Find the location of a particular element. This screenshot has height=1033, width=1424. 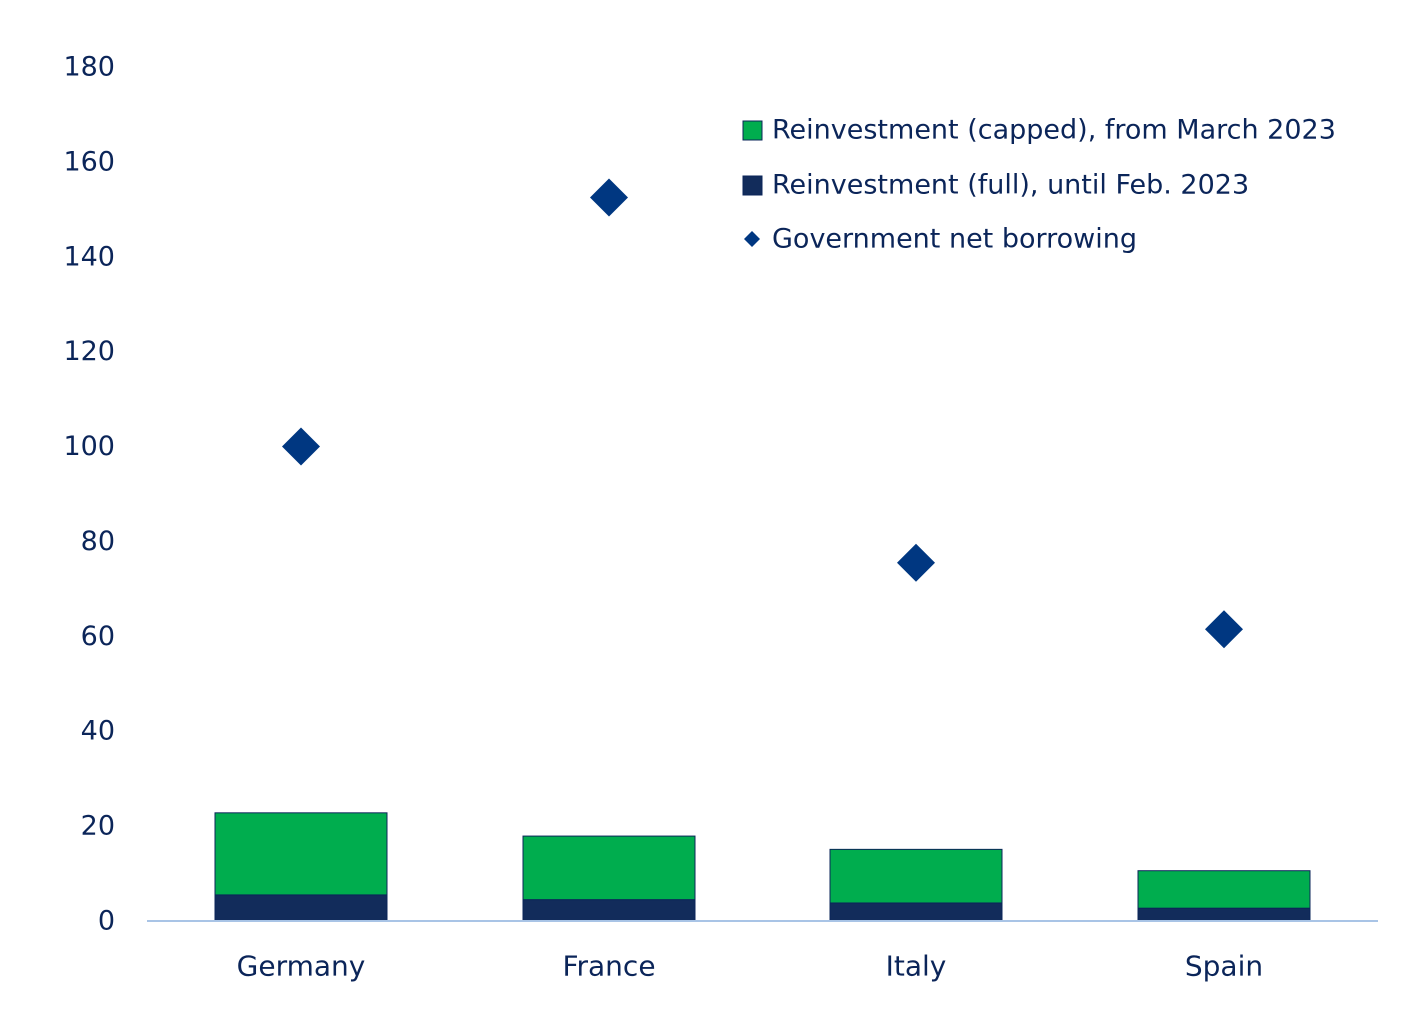

y-tick-label: 60 is located at coordinates (98, 636).